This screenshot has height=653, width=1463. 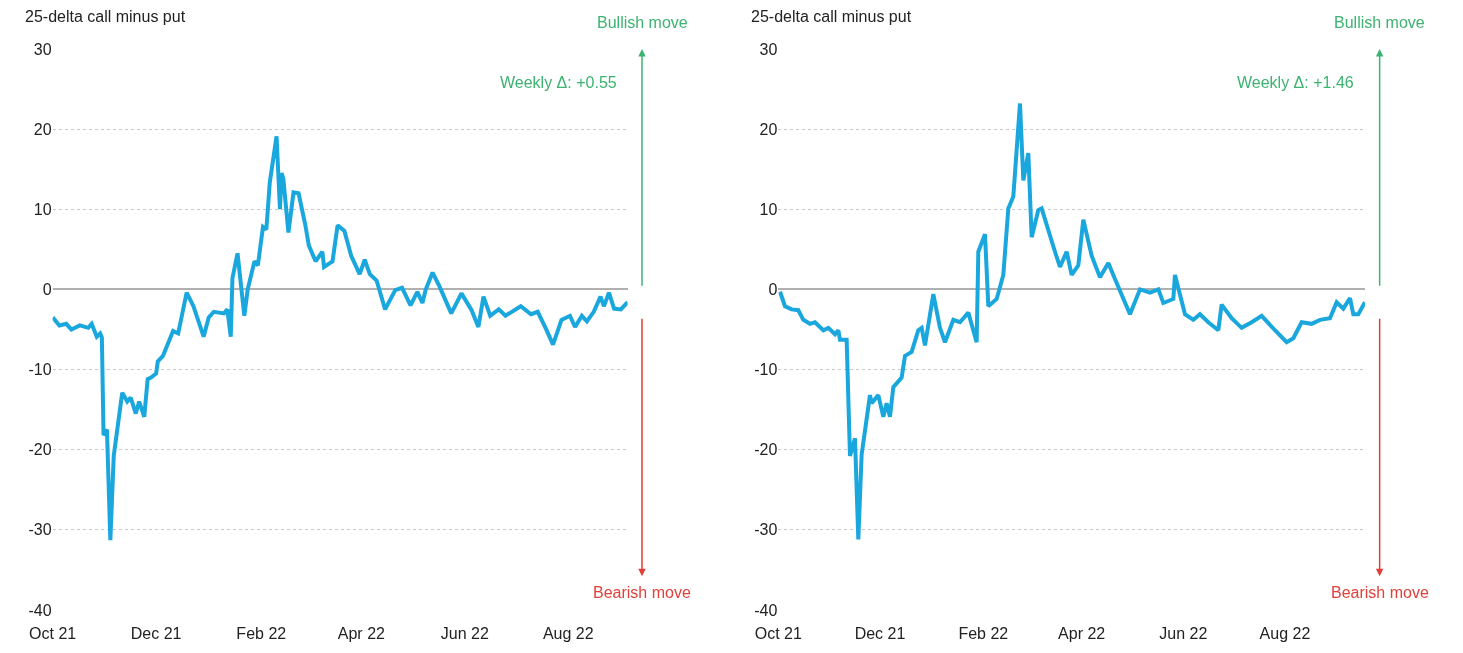 I want to click on annotation: Weekly Δ: +0.55, so click(x=558, y=82).